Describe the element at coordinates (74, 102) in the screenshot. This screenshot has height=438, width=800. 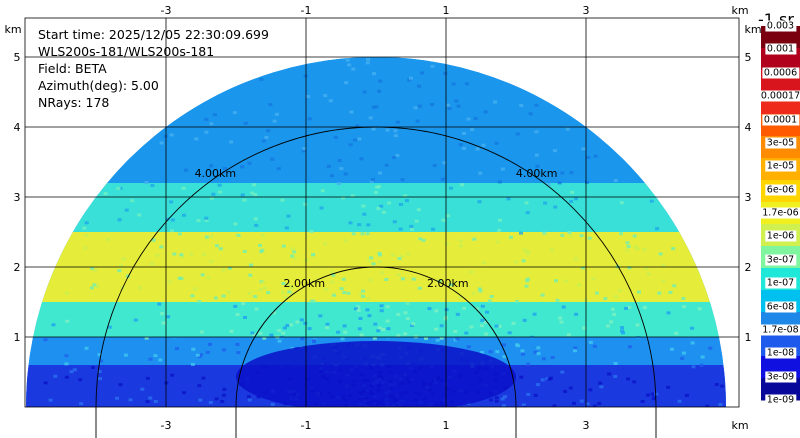
I see `nrays-text: NRays: 178` at that location.